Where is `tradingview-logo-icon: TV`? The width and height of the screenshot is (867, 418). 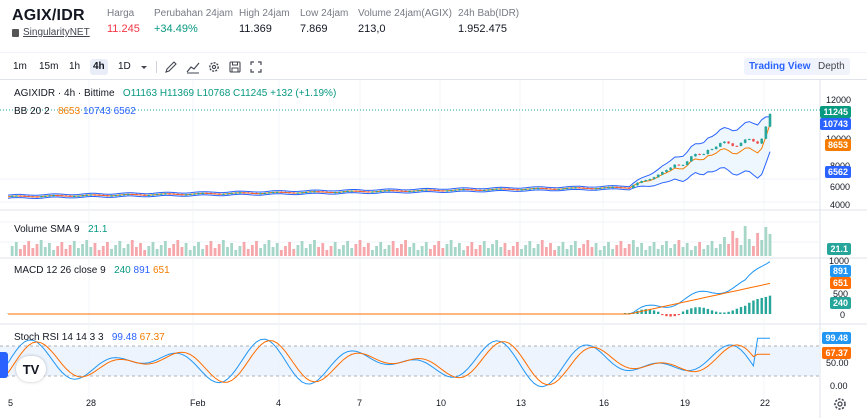 tradingview-logo-icon: TV is located at coordinates (31, 369).